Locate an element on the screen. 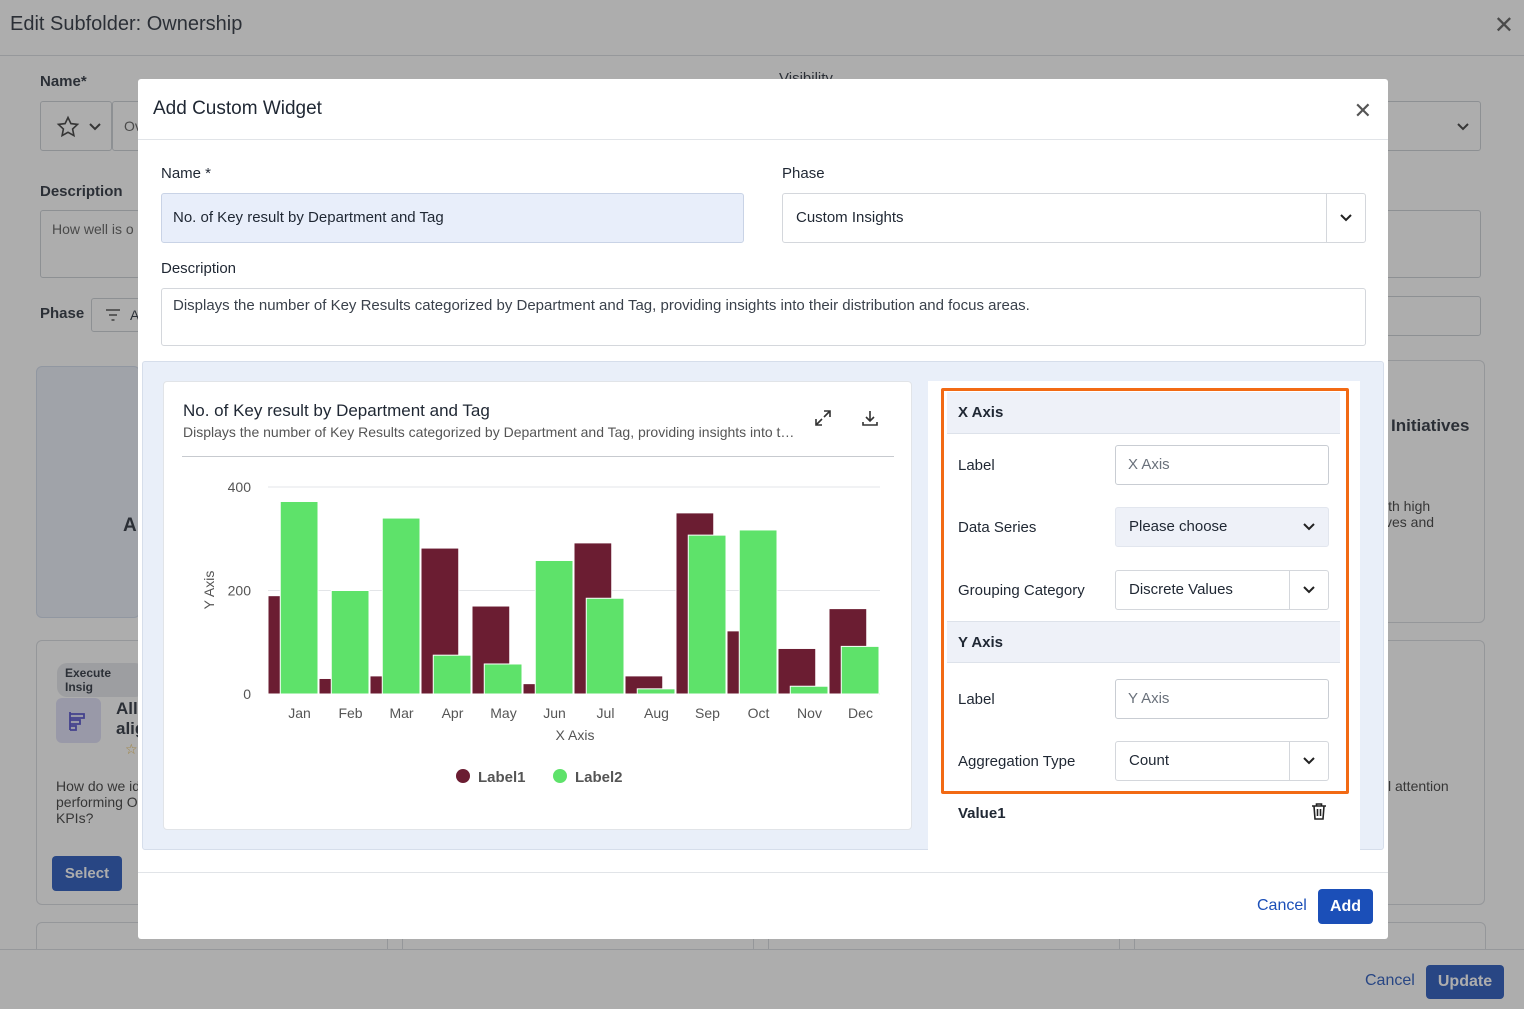 This screenshot has height=1009, width=1524. grouping-category-select: Discrete Values is located at coordinates (1222, 590).